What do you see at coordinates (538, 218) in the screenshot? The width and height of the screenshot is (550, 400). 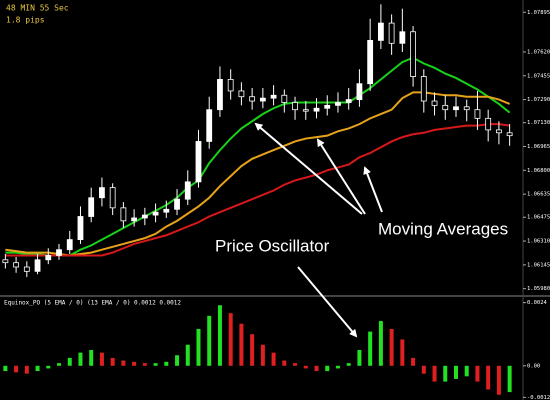 I see `y-tick-label: 1.06475` at bounding box center [538, 218].